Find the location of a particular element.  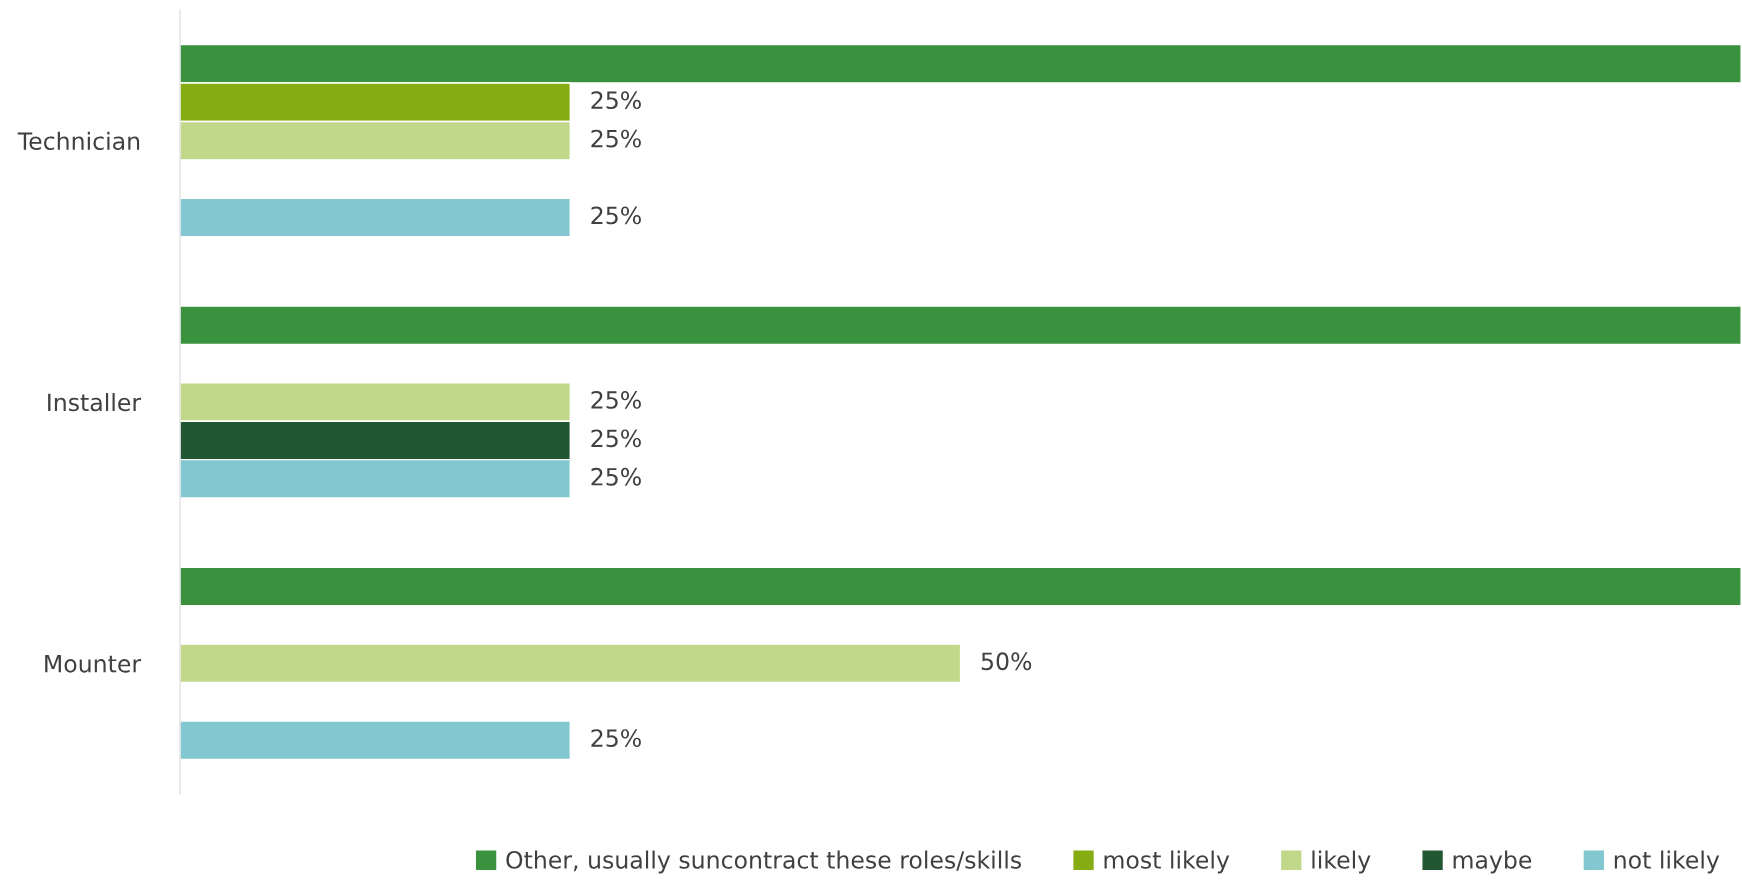

data-label: 50% is located at coordinates (1006, 661).